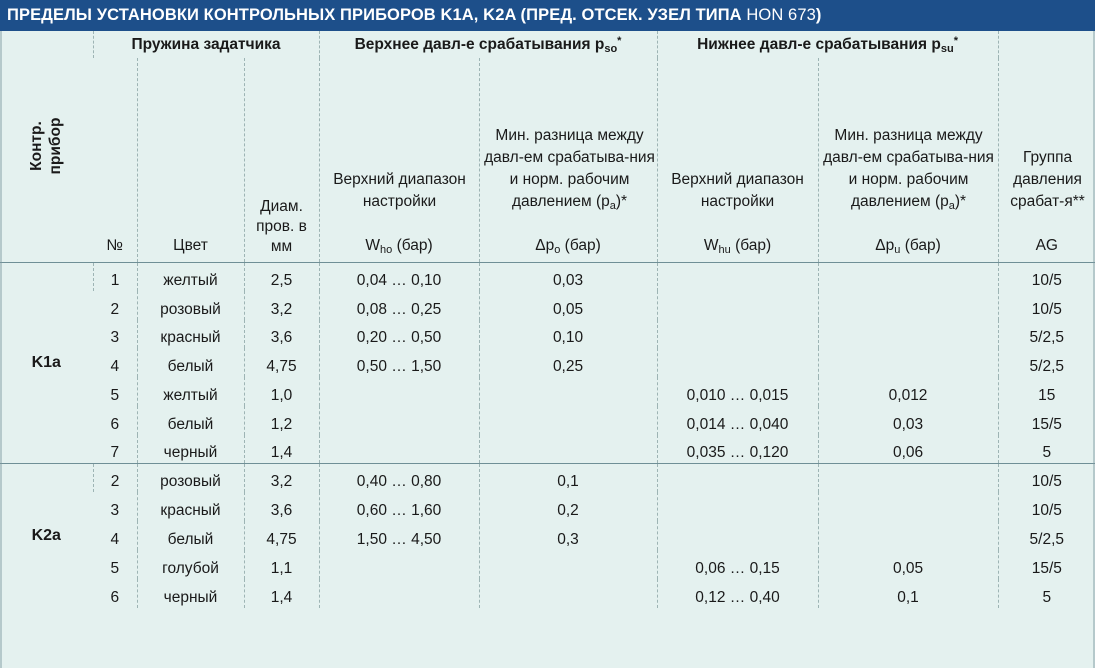  What do you see at coordinates (737, 420) in the screenshot?
I see `lower-range-value: 0,014 … 0,040` at bounding box center [737, 420].